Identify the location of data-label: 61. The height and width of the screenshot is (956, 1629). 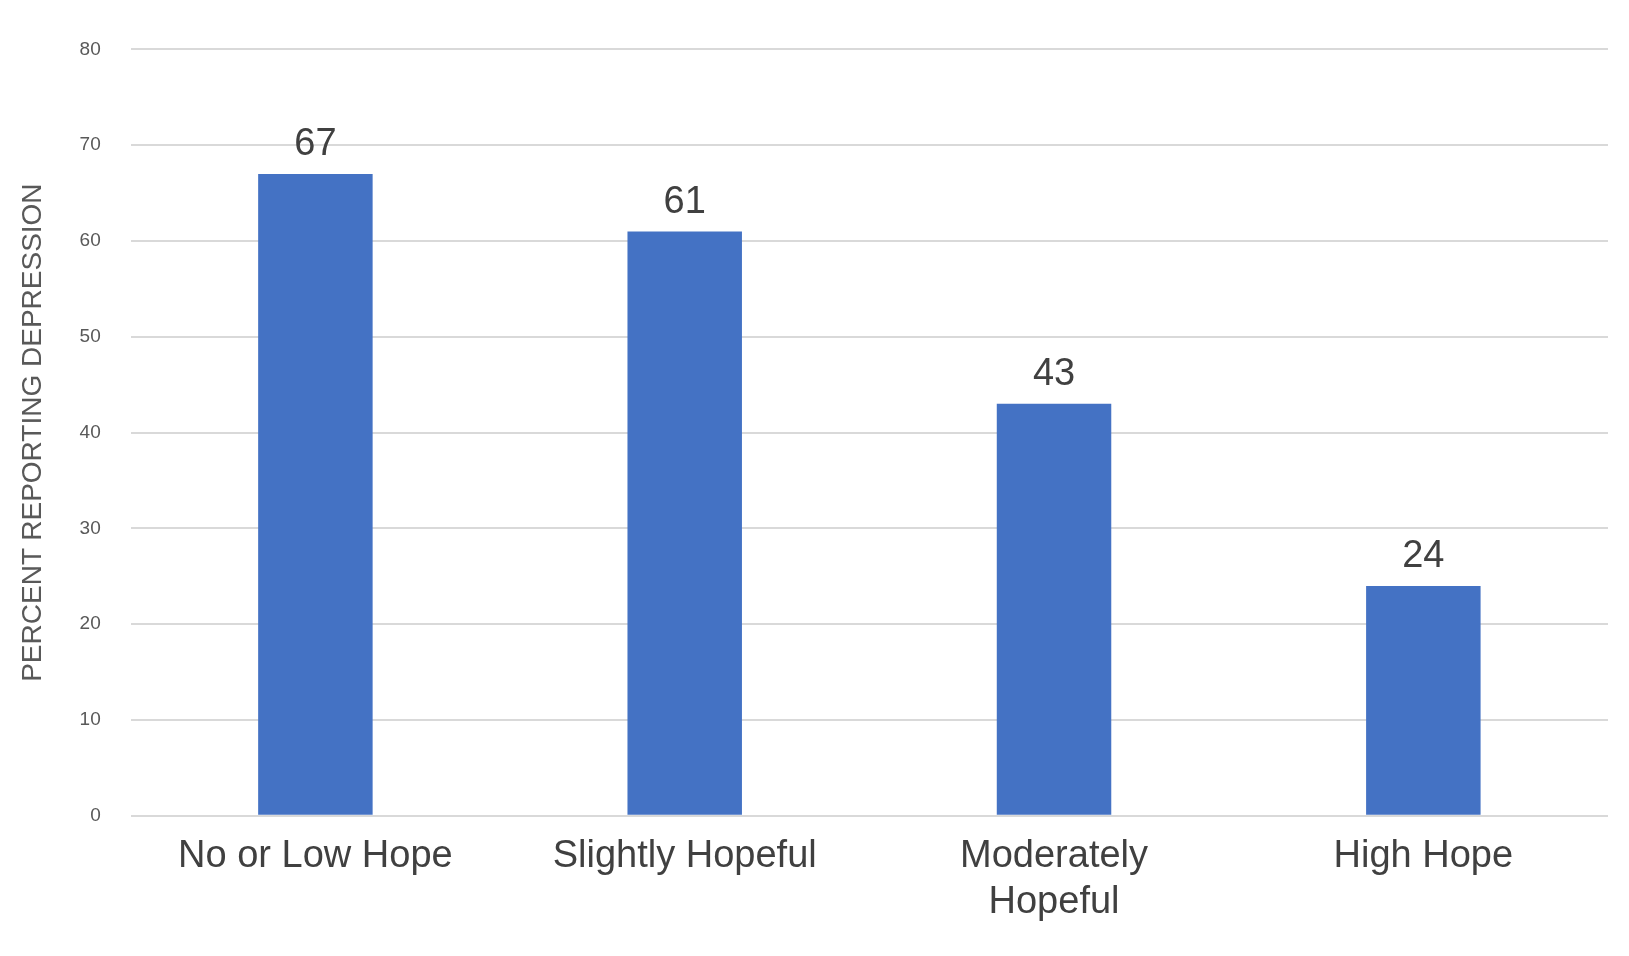
(684, 199).